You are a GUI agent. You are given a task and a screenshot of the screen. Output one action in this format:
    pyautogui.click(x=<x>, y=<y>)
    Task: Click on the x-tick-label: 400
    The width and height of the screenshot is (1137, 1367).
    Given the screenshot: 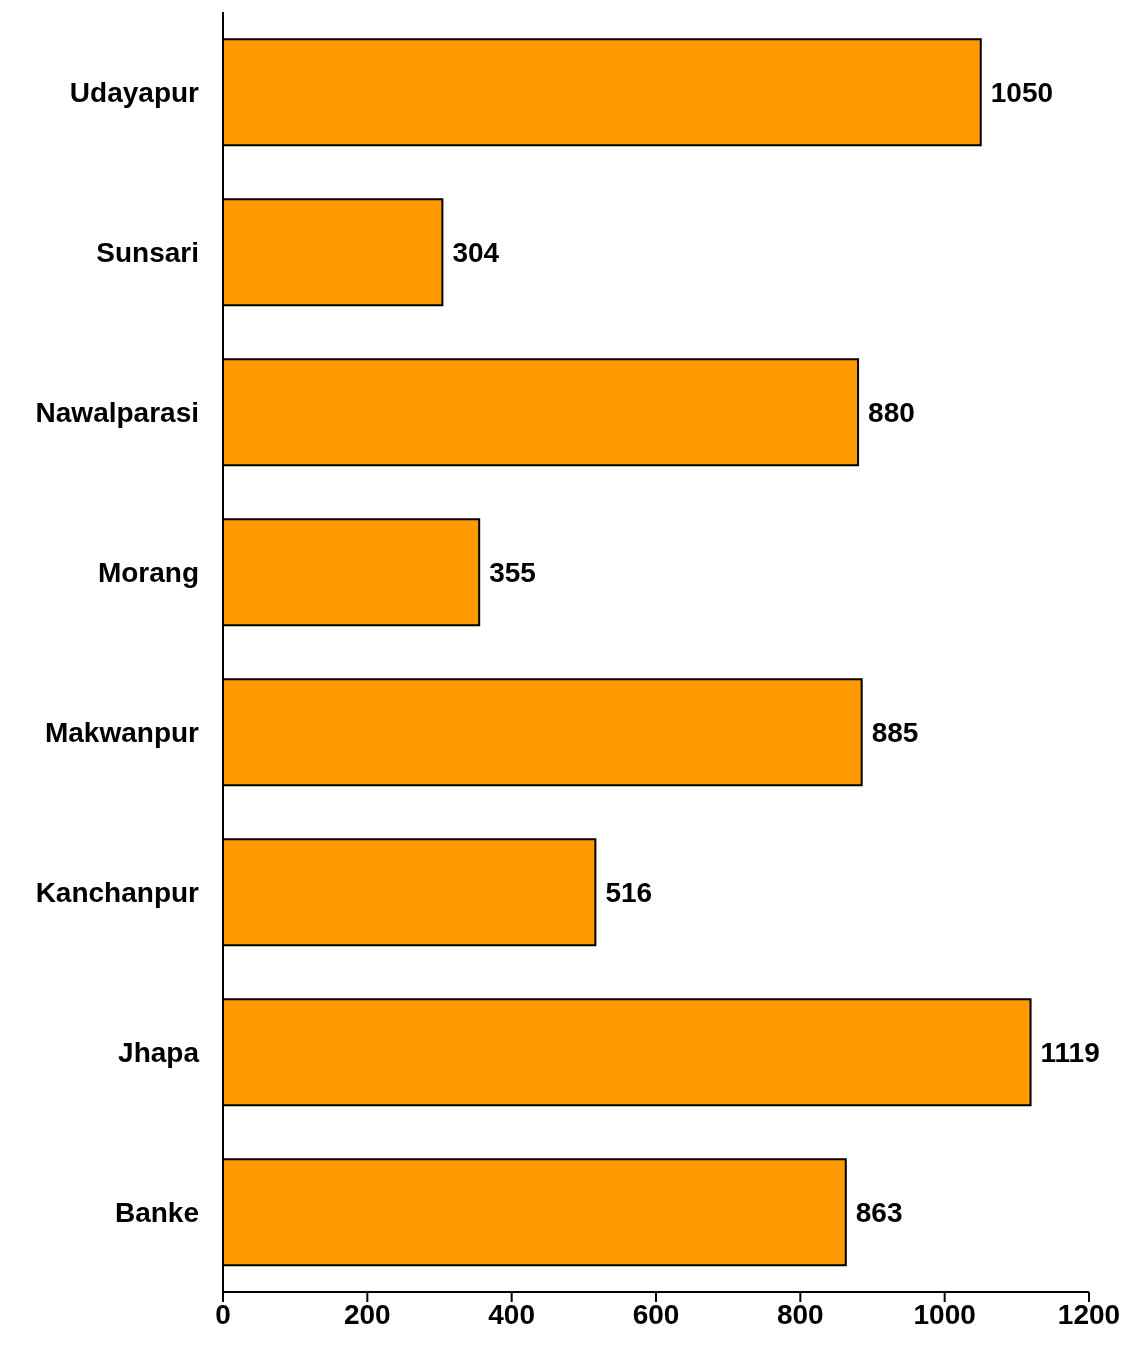 What is the action you would take?
    pyautogui.click(x=512, y=1314)
    